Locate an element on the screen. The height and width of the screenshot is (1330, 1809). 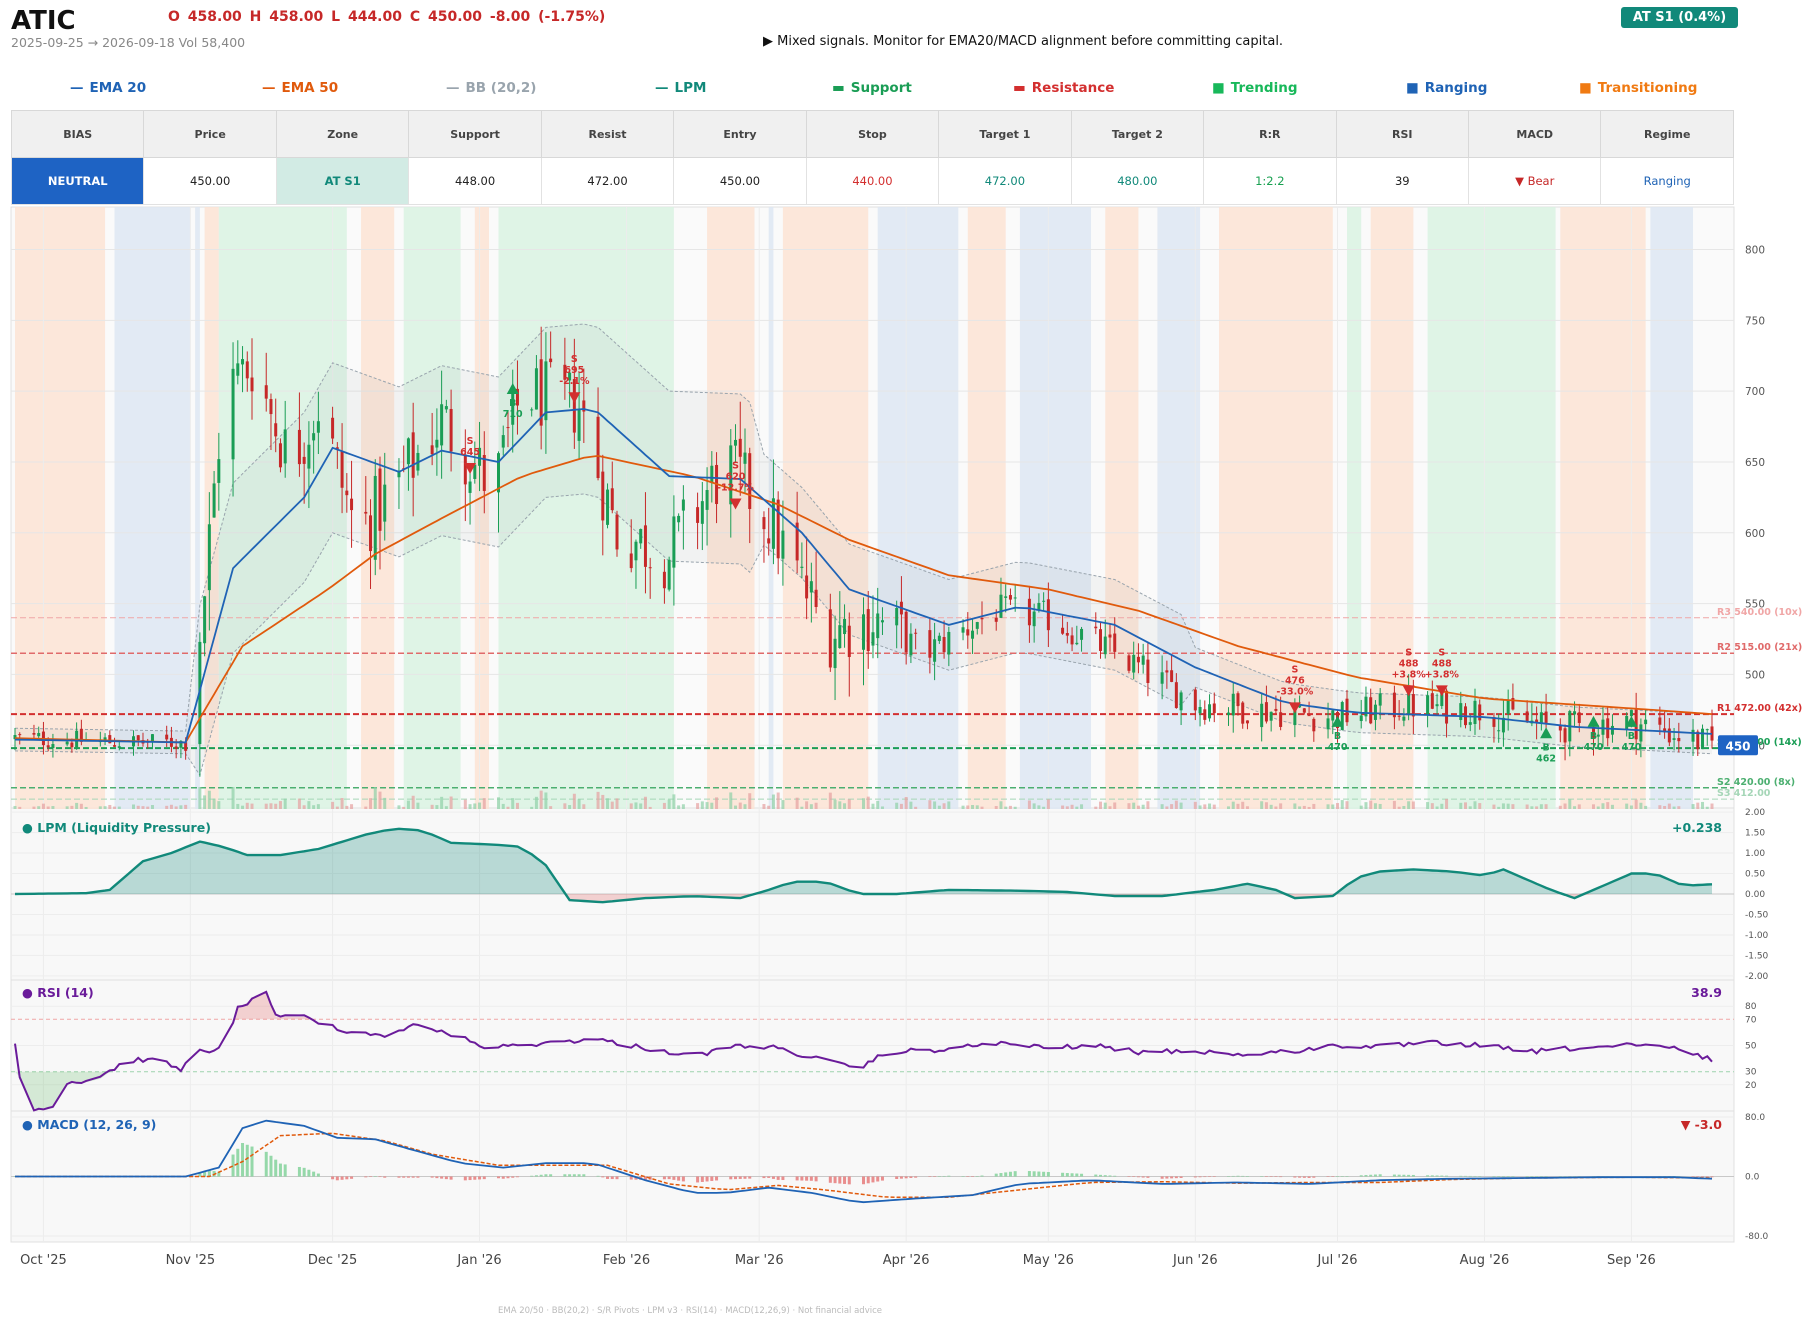
legend-item-resistance: ▬ Resistance is located at coordinates (1063, 88).